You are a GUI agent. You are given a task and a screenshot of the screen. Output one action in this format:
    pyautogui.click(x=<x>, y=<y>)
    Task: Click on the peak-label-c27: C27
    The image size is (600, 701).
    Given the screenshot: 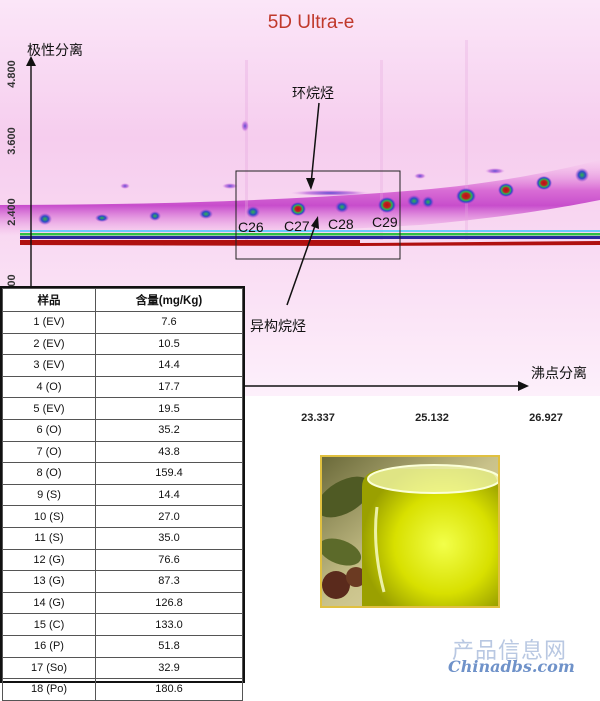 What is the action you would take?
    pyautogui.click(x=297, y=226)
    